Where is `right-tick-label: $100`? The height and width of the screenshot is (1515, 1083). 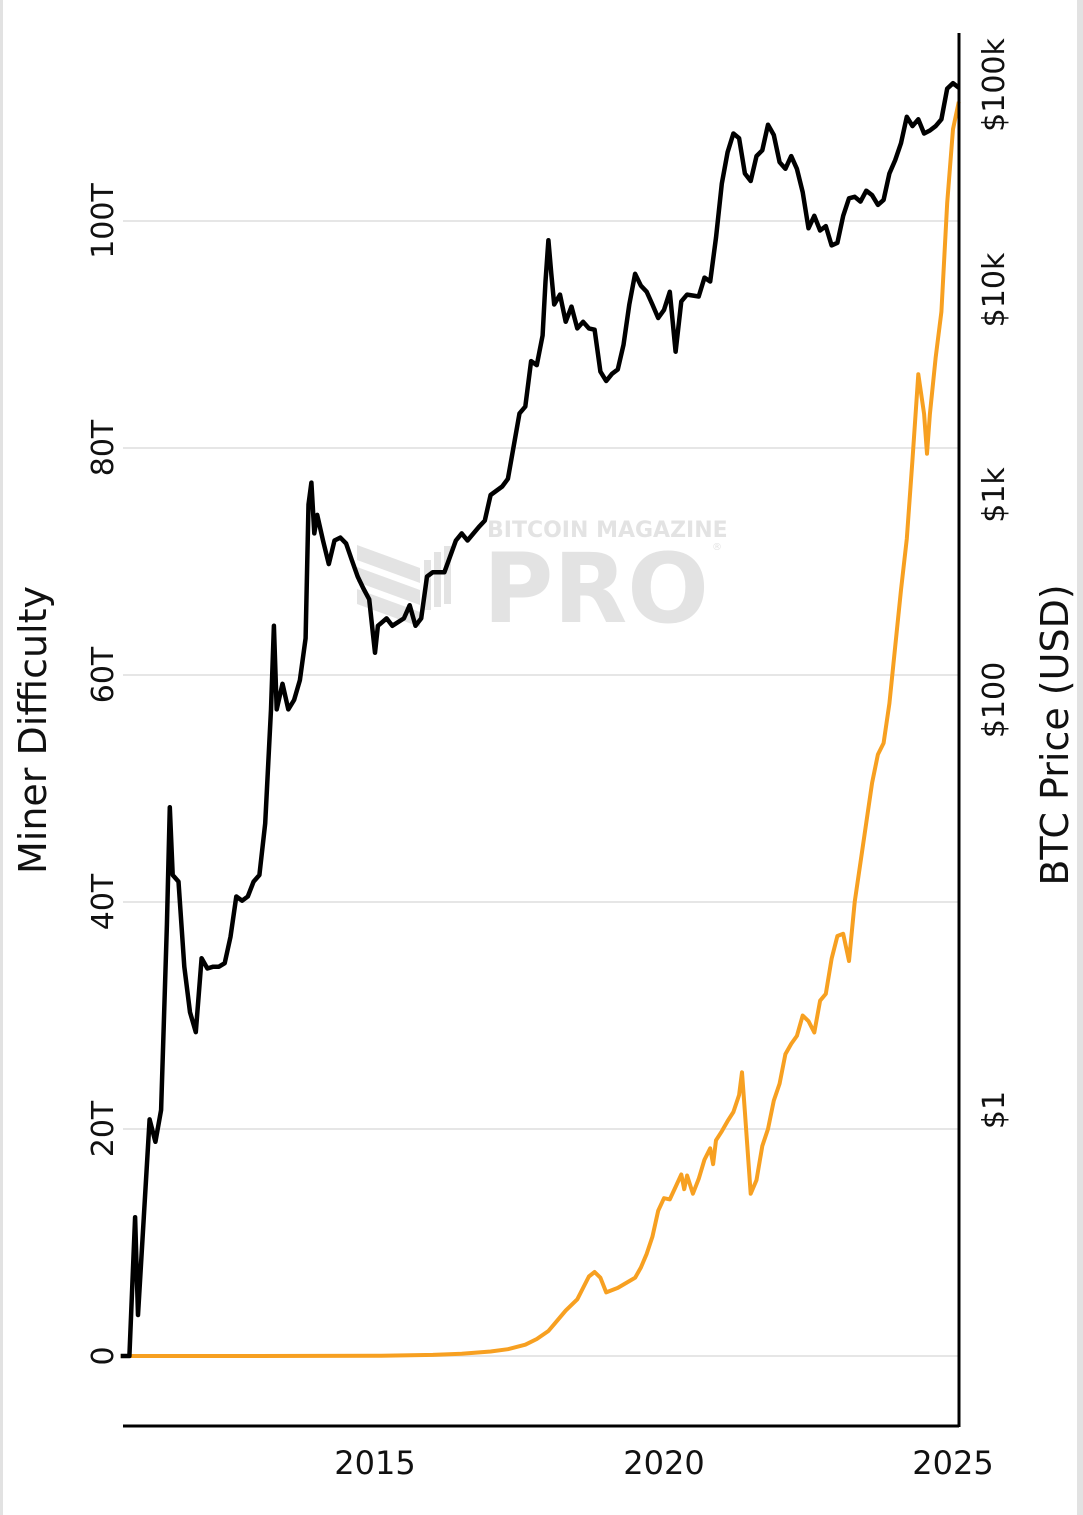
right-tick-label: $100 is located at coordinates (994, 700).